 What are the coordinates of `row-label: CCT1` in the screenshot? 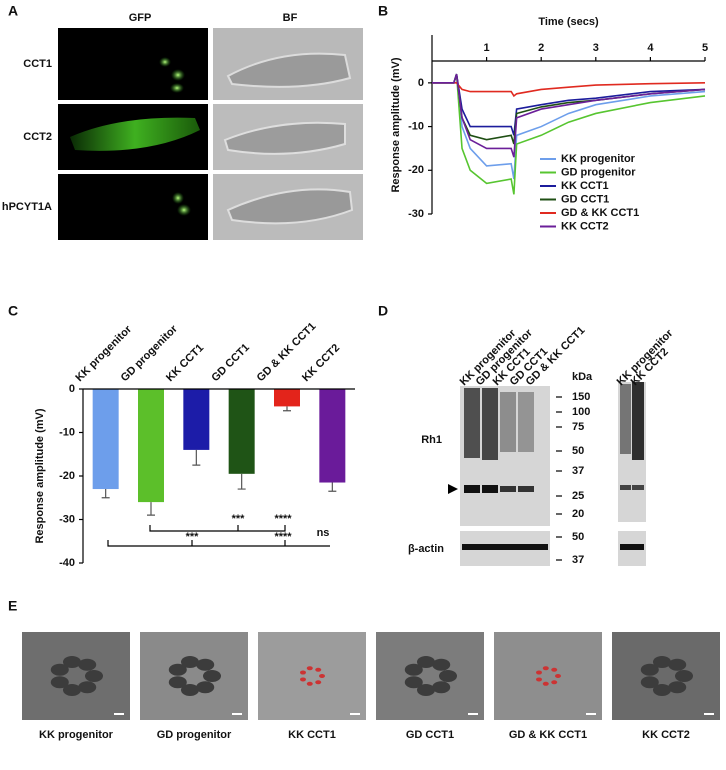 It's located at (37, 64).